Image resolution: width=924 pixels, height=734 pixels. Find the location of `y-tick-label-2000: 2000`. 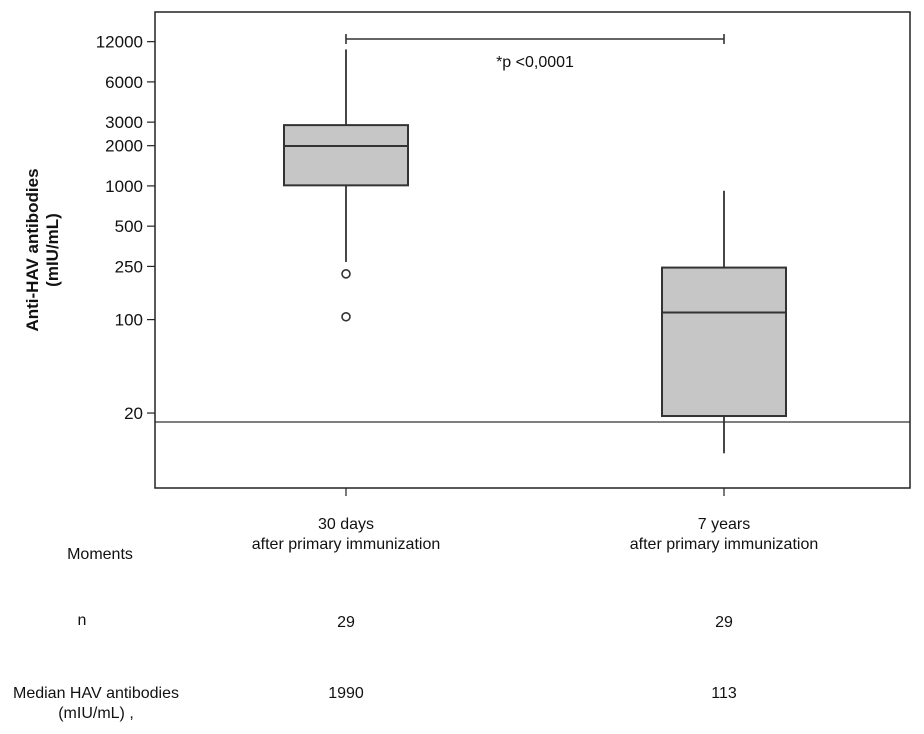

y-tick-label-2000: 2000 is located at coordinates (124, 146).